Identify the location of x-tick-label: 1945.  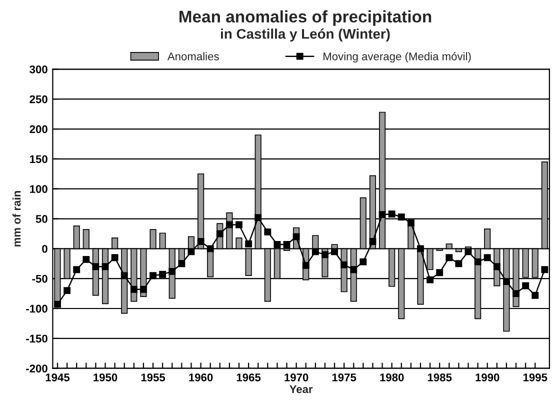
(58, 377).